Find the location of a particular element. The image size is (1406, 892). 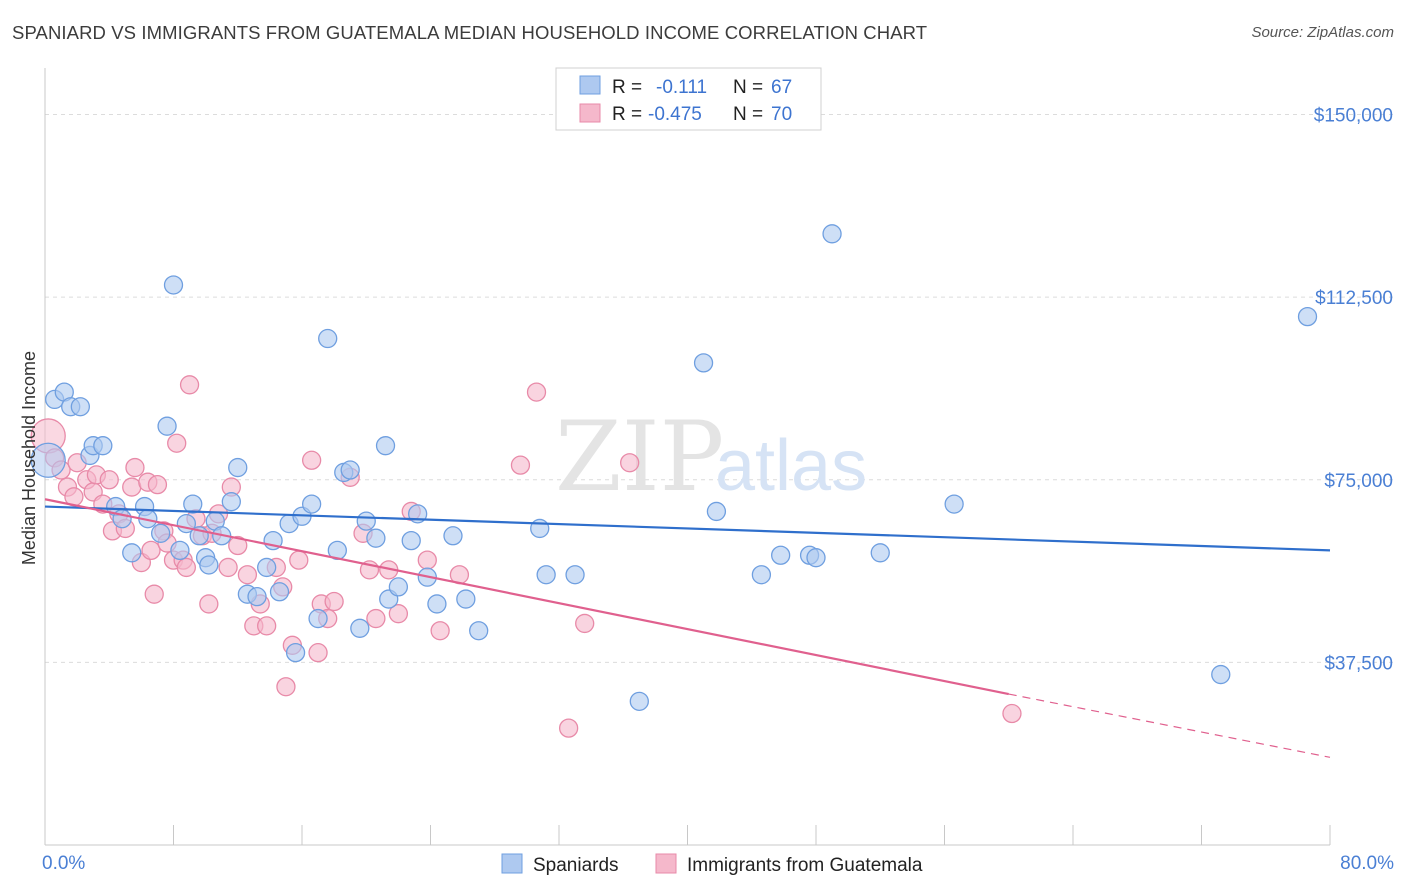

legend-n-value-guatemala: 70 is located at coordinates (781, 114).